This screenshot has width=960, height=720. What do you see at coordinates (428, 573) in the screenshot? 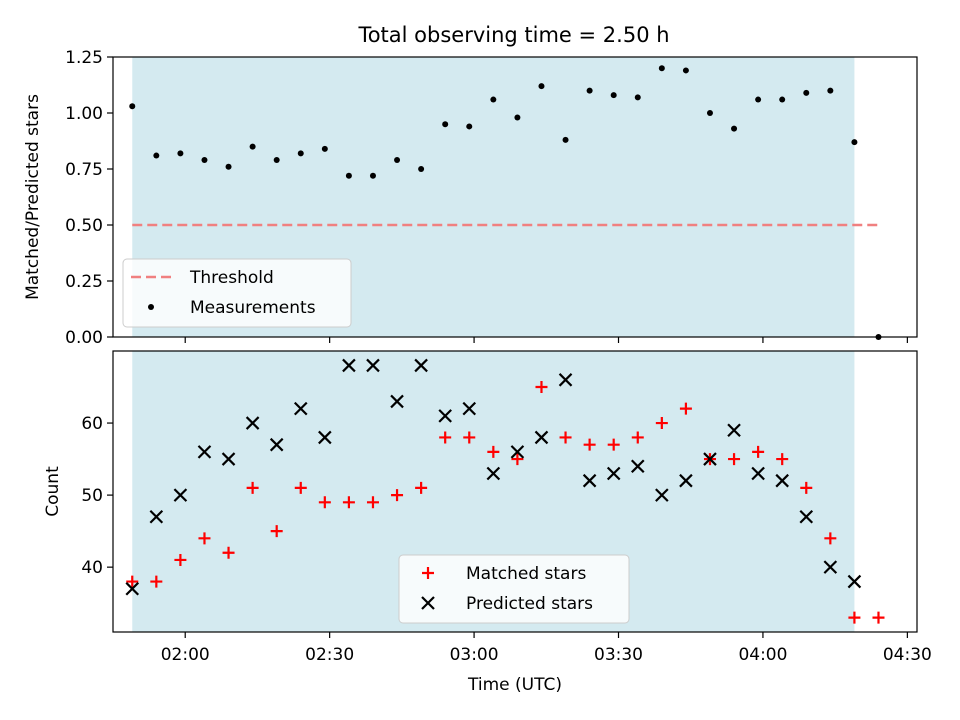
I see `legend-matched-swatch` at bounding box center [428, 573].